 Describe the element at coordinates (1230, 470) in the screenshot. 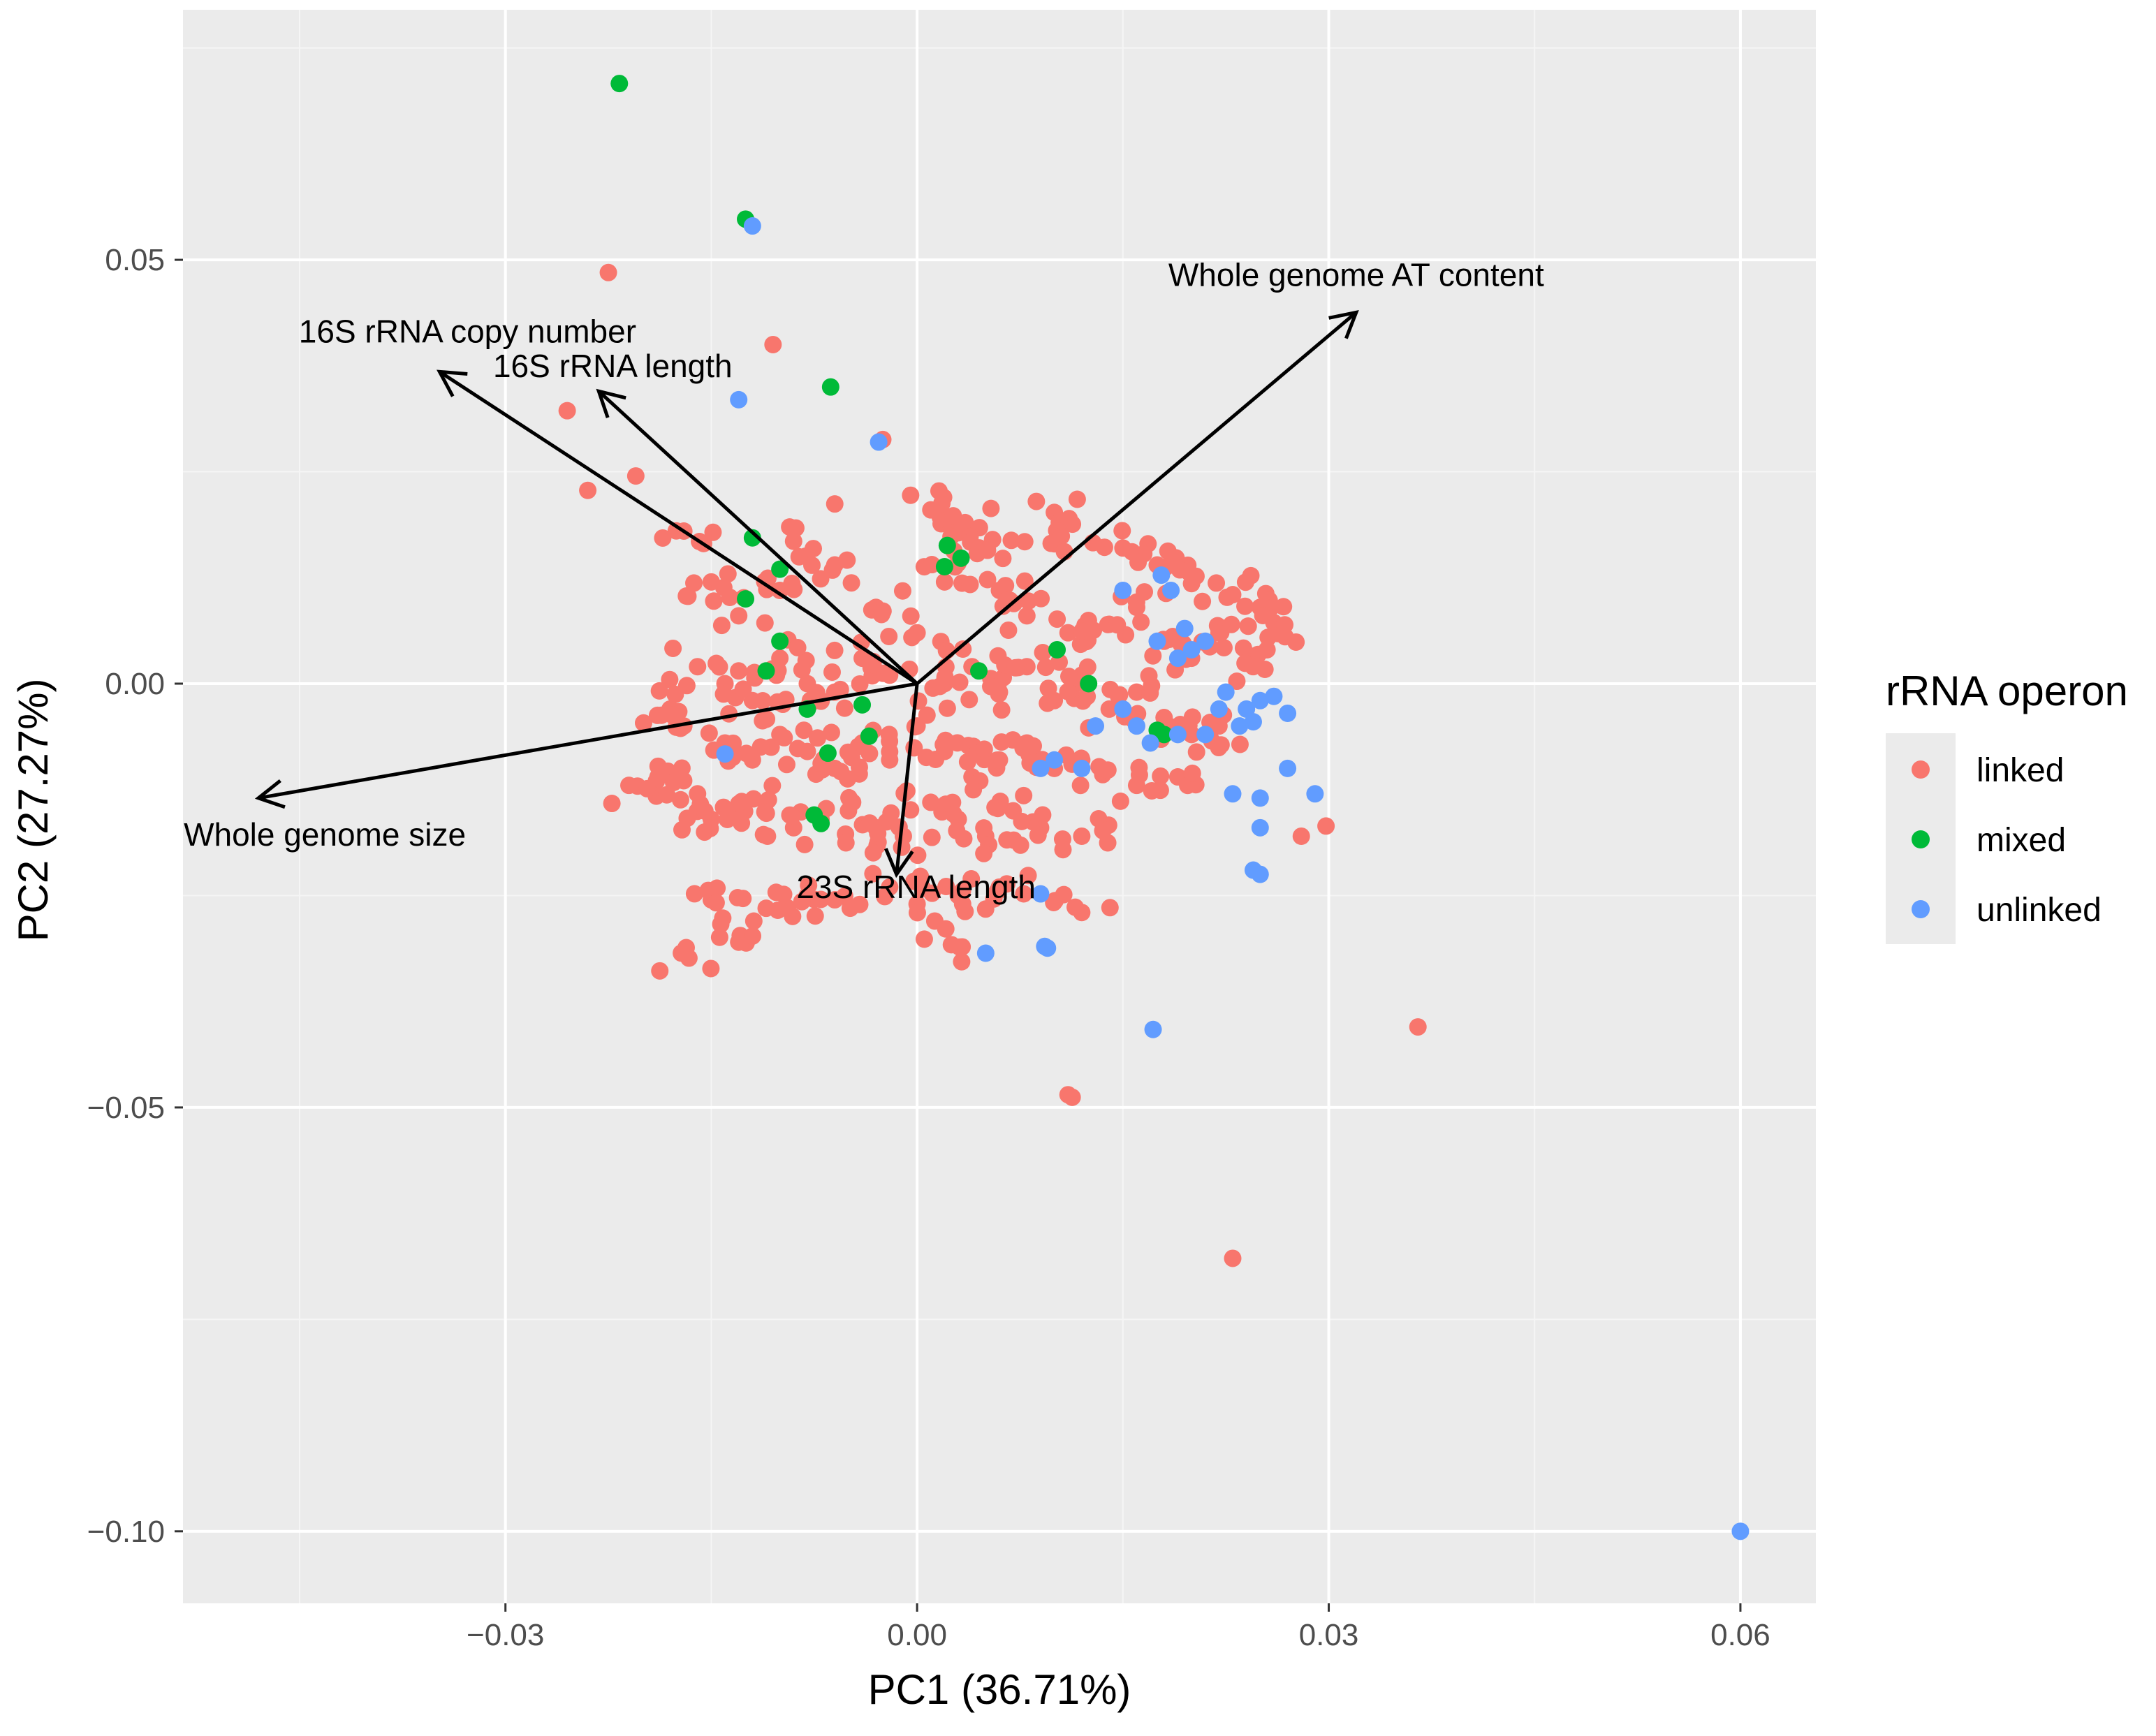

I see `loading-arrow-0: Whole genome AT content` at that location.